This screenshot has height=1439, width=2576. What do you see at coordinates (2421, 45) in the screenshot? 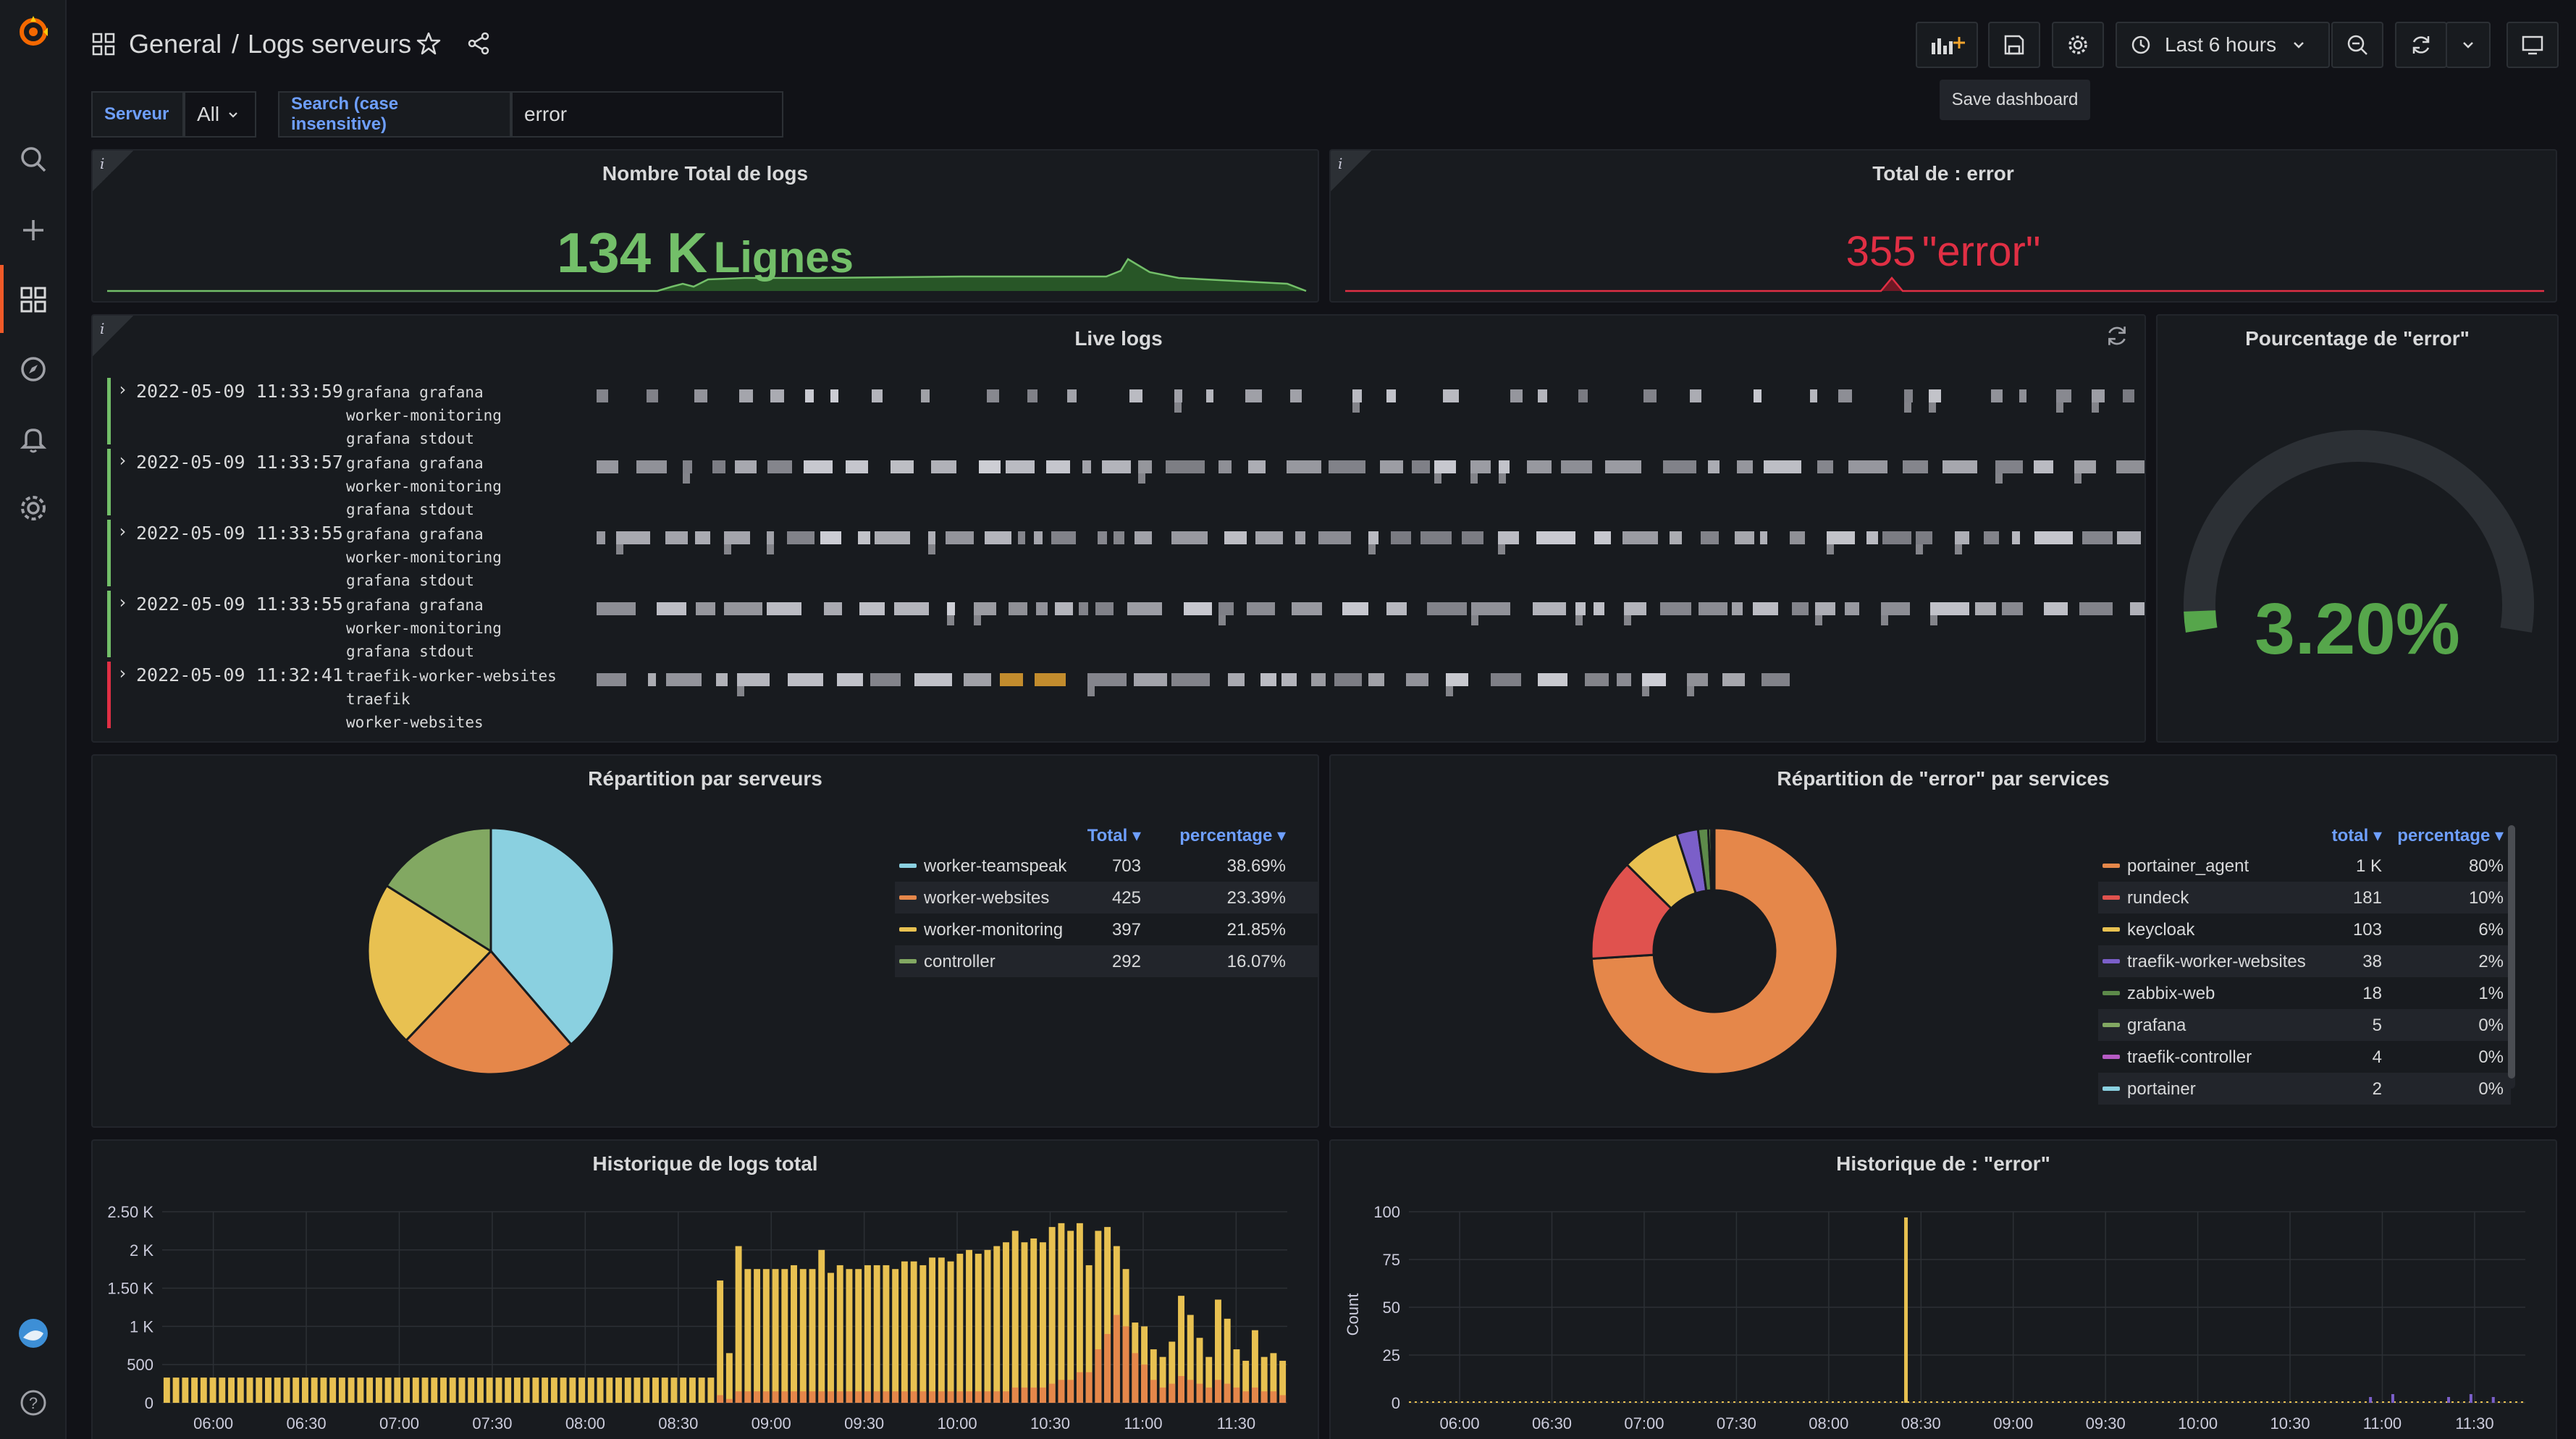
I see `refresh-button` at bounding box center [2421, 45].